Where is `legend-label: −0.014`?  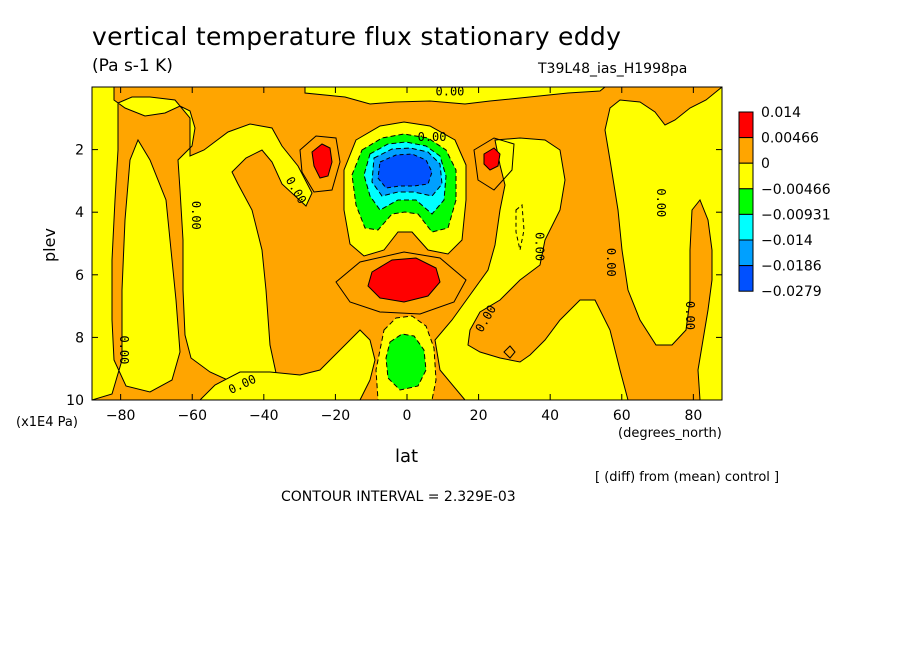 legend-label: −0.014 is located at coordinates (787, 241).